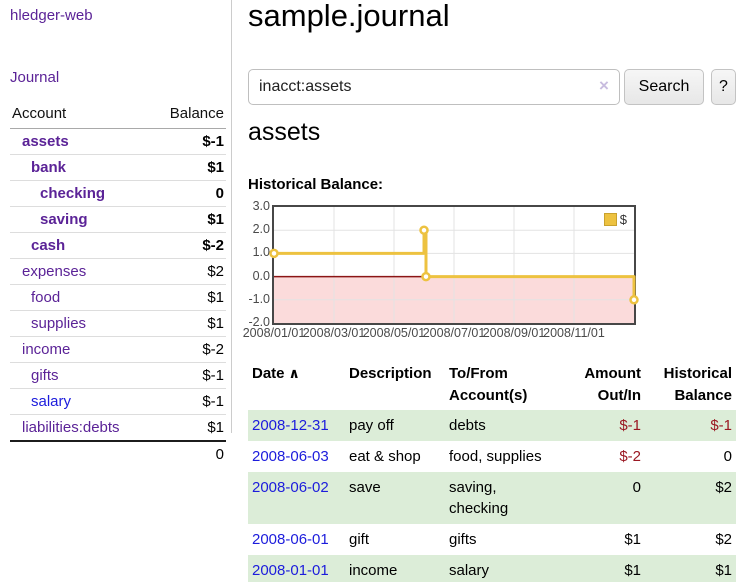 The height and width of the screenshot is (582, 742). I want to click on account-row: supplies $1, so click(118, 323).